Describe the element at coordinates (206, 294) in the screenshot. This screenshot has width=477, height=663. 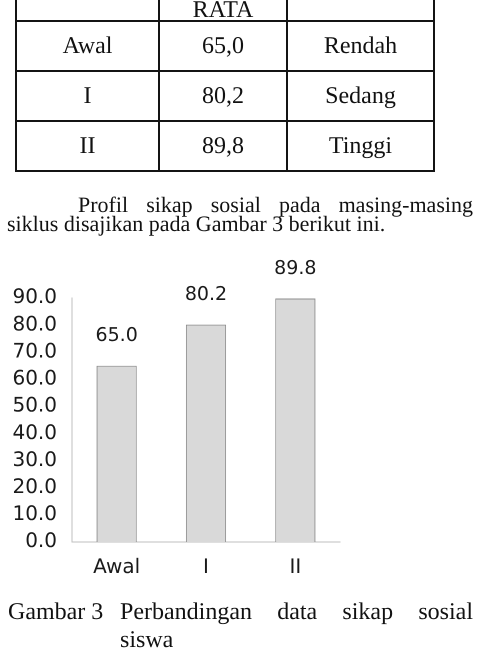
I see `data-label: 80.2` at that location.